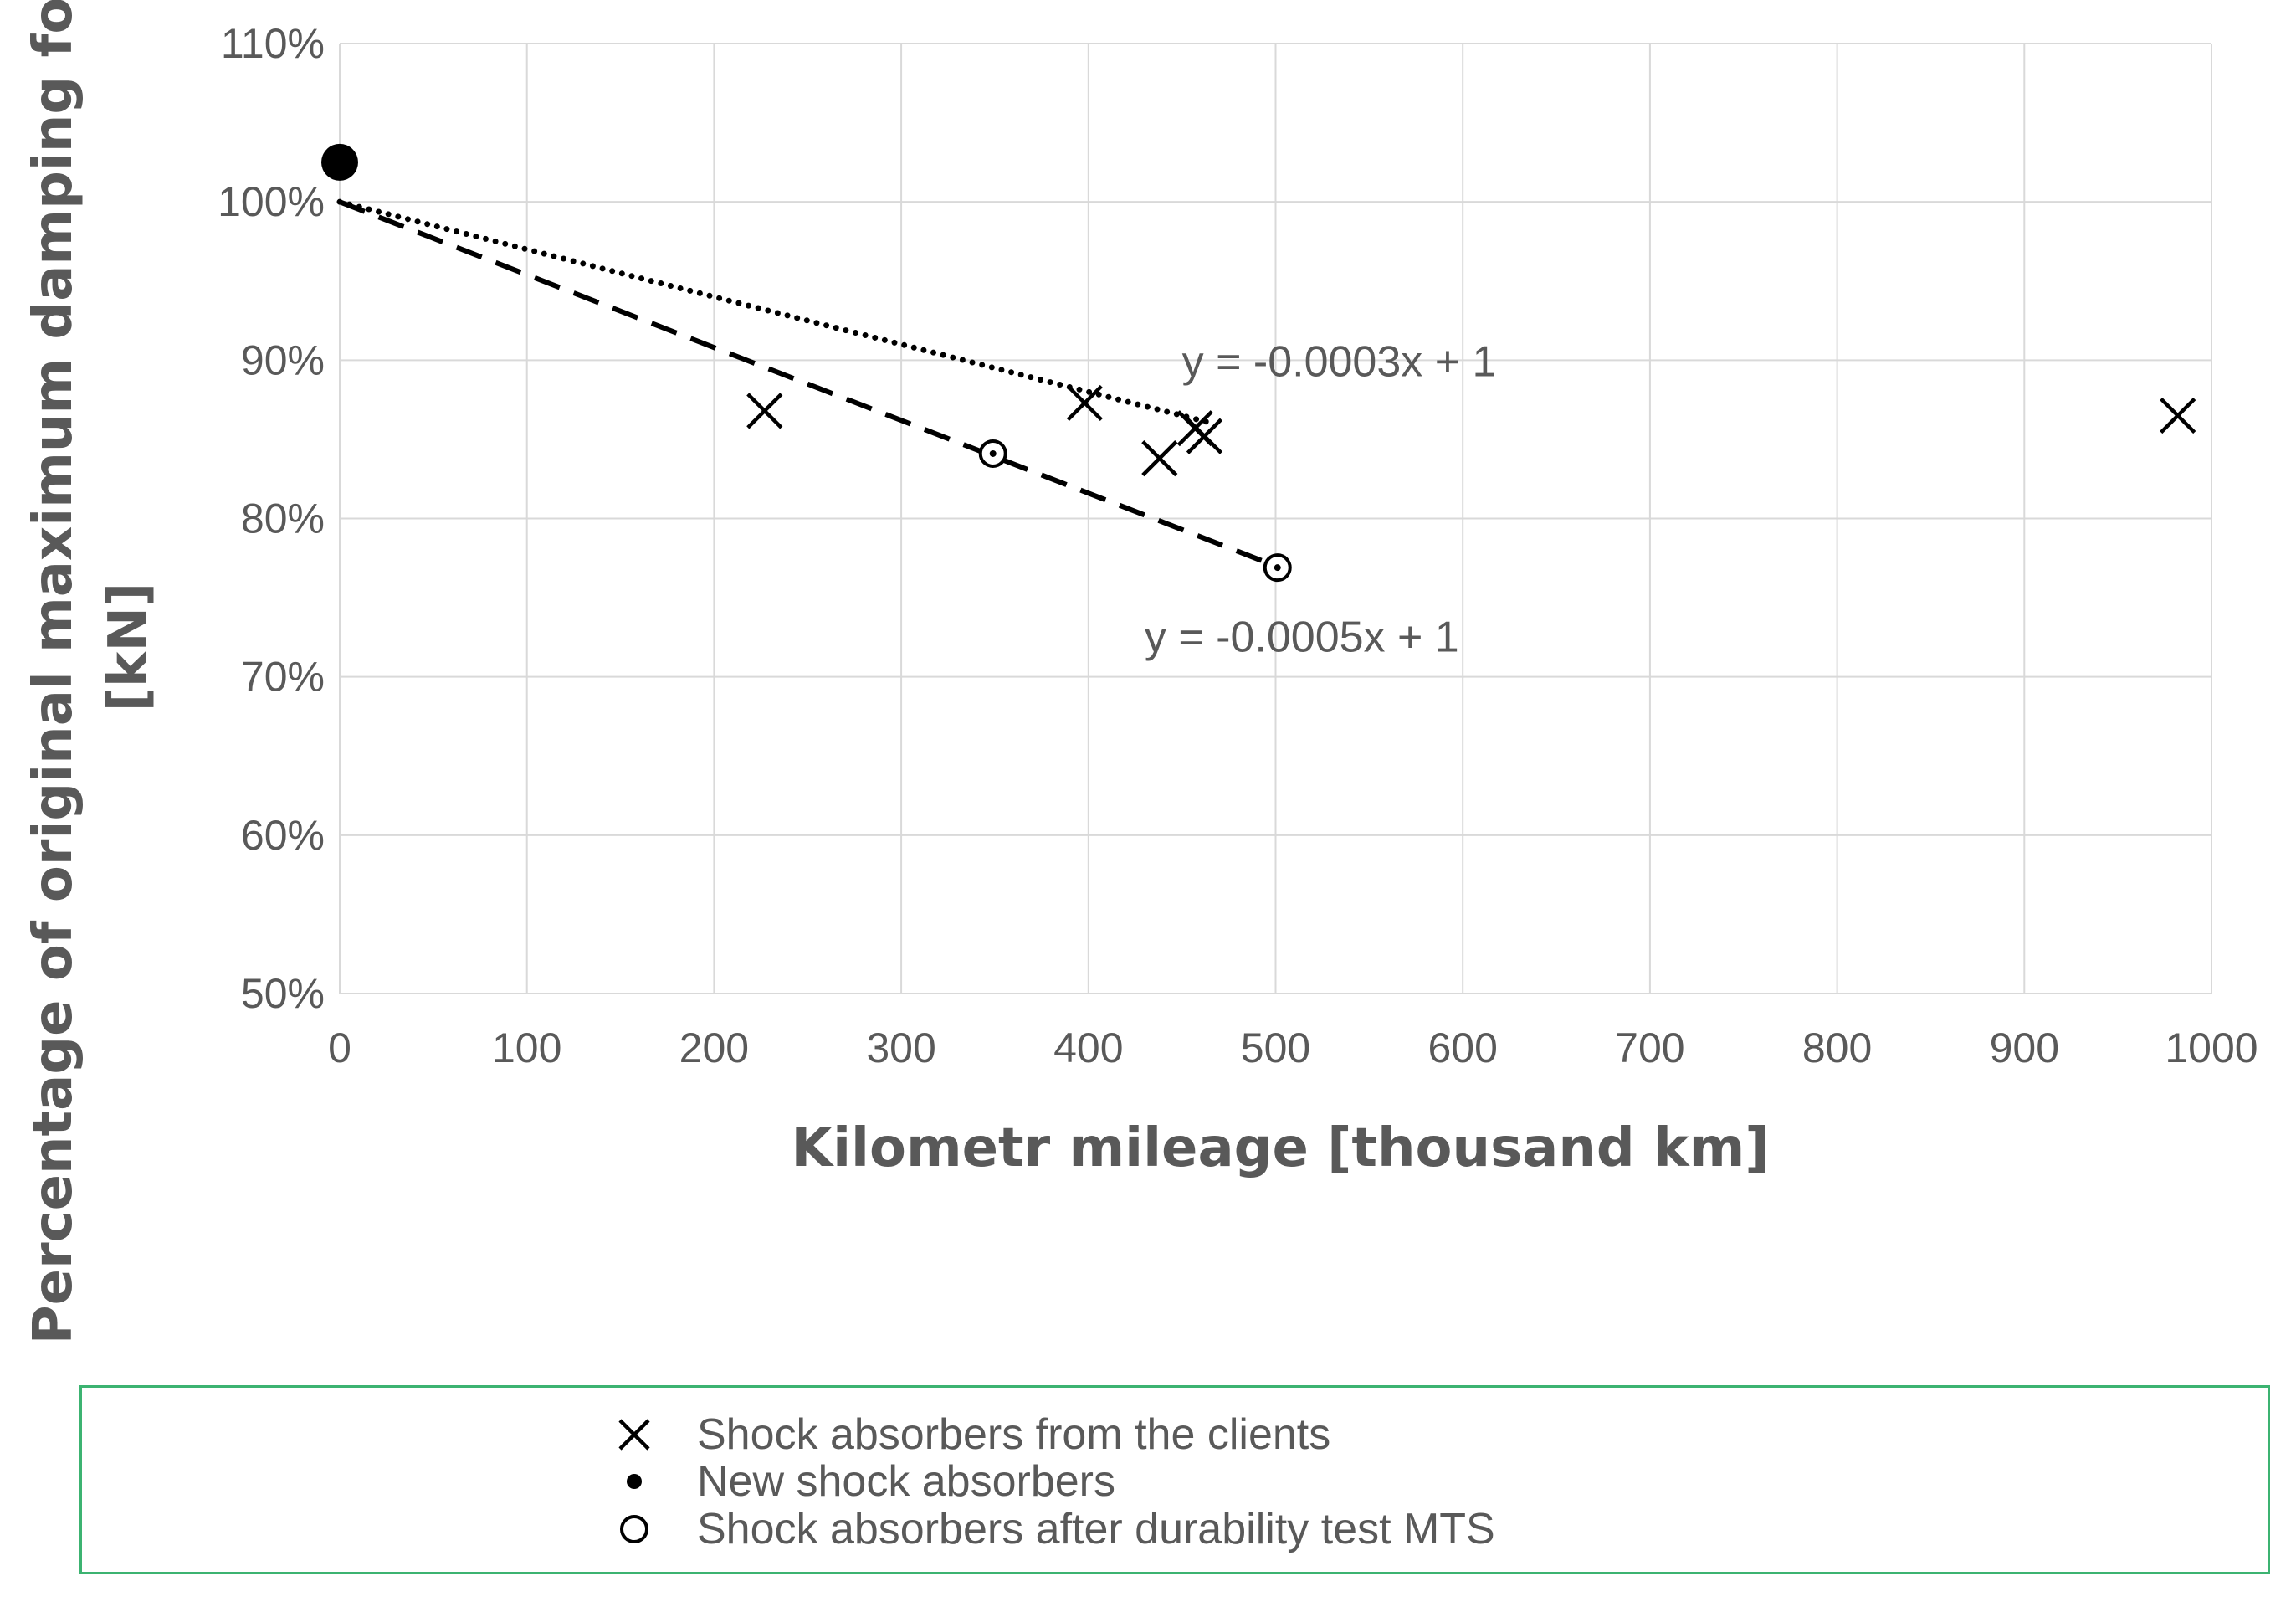 The height and width of the screenshot is (1602, 2296). What do you see at coordinates (2024, 1048) in the screenshot?
I see `x-tick-label: 900` at bounding box center [2024, 1048].